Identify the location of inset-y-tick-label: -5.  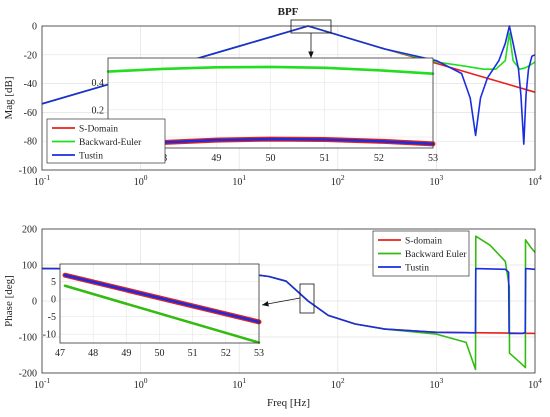
(52, 317).